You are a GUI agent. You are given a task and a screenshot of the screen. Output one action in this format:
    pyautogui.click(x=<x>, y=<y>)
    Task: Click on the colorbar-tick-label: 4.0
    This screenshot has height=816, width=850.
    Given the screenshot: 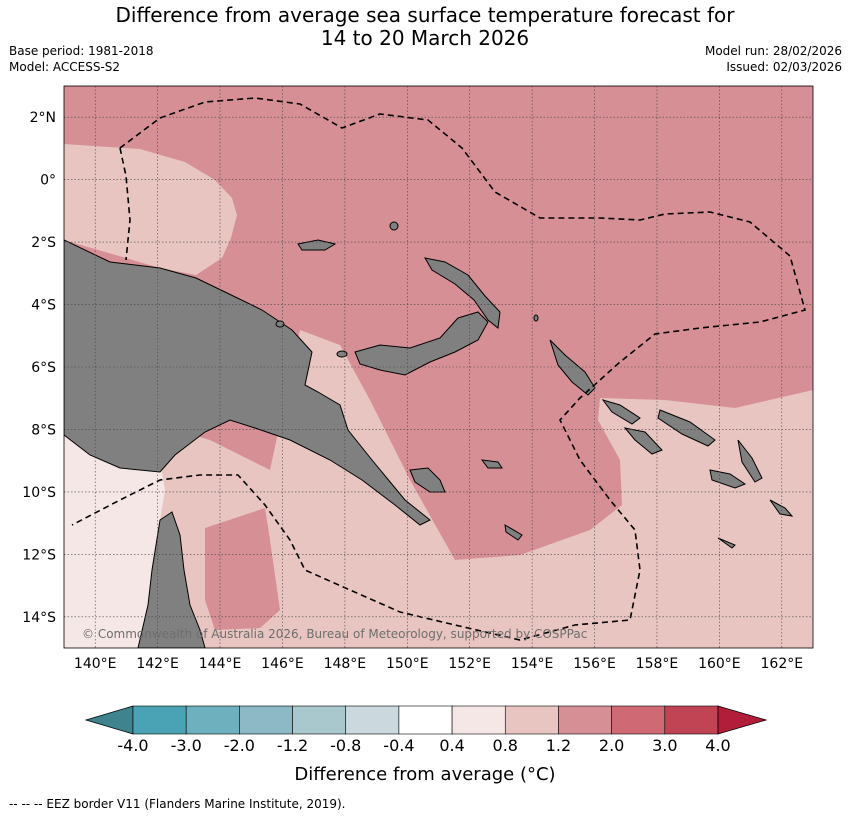 What is the action you would take?
    pyautogui.click(x=717, y=745)
    